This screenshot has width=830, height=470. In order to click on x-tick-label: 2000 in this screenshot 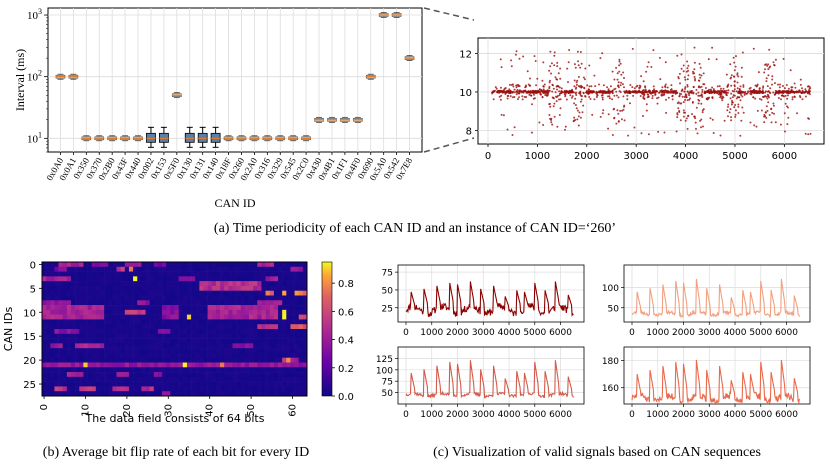, I will do `click(457, 415)`.